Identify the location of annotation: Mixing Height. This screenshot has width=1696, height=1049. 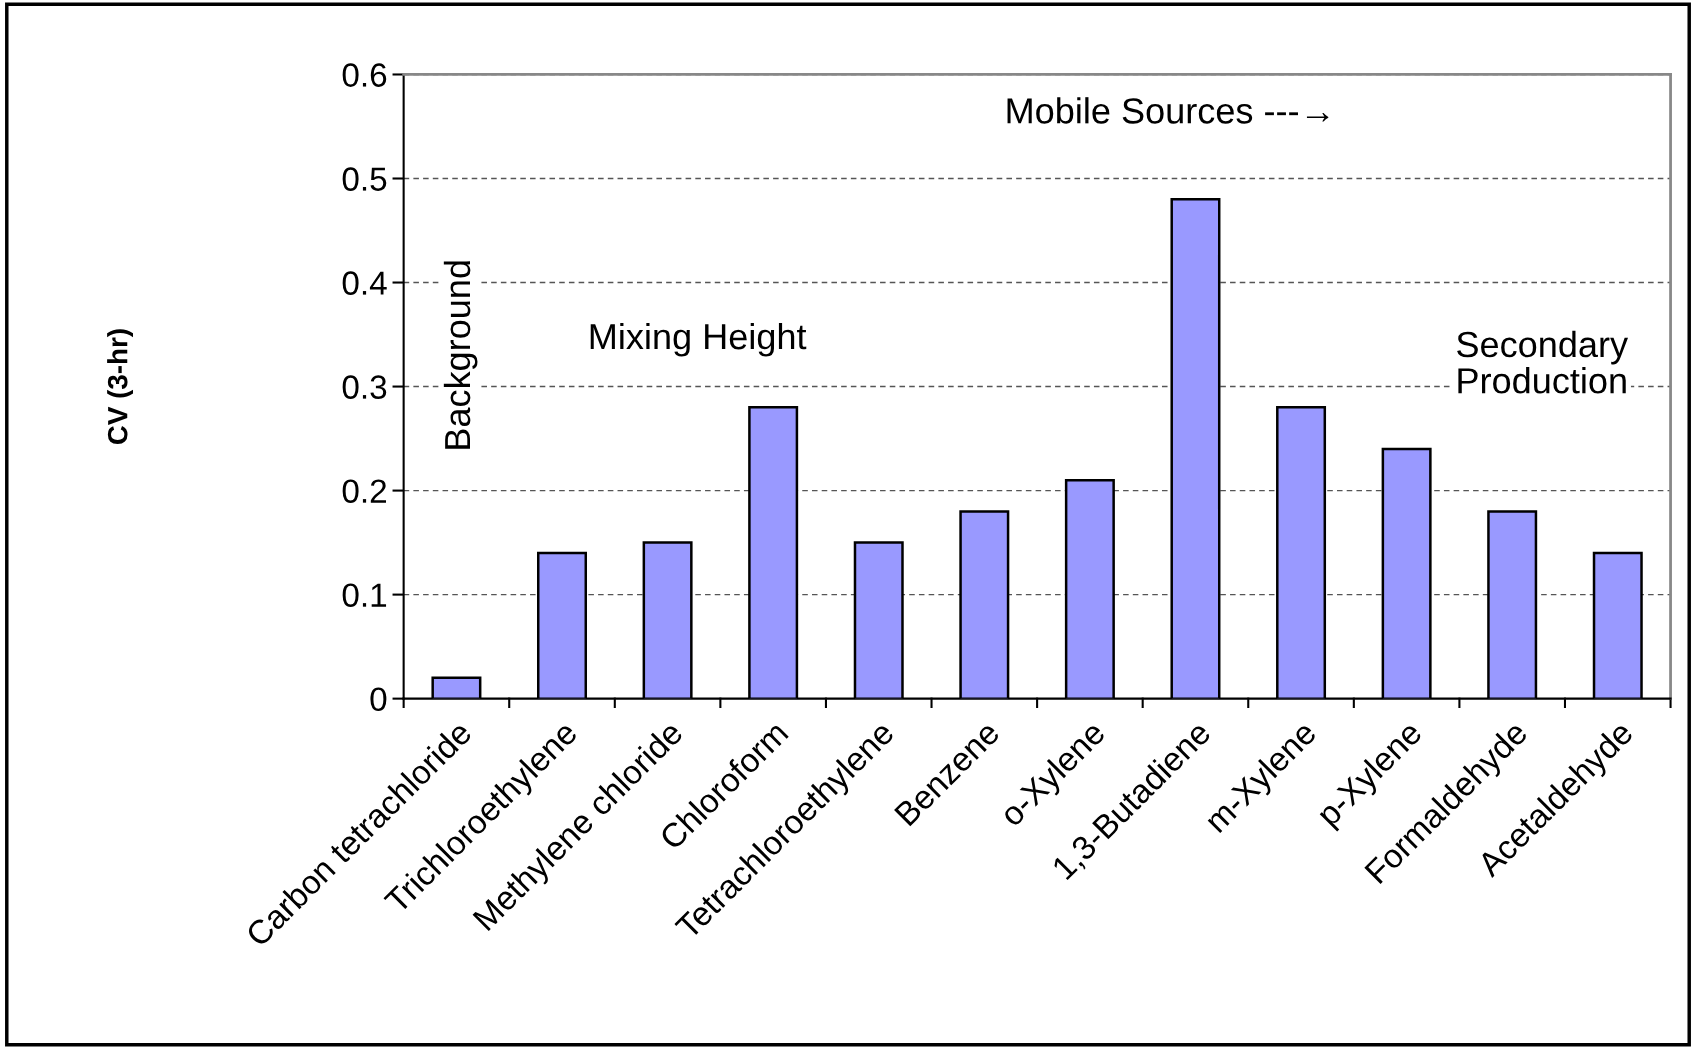
(698, 339).